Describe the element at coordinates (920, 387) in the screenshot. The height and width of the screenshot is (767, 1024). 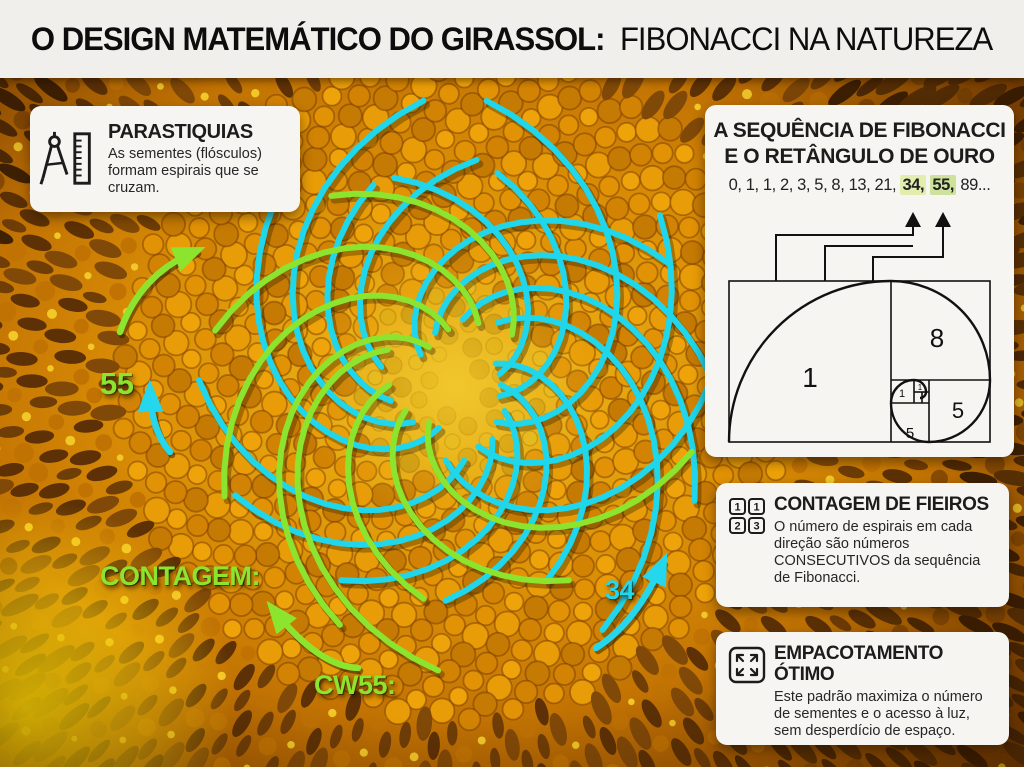
I see `rect-label-1-tiny: 1` at that location.